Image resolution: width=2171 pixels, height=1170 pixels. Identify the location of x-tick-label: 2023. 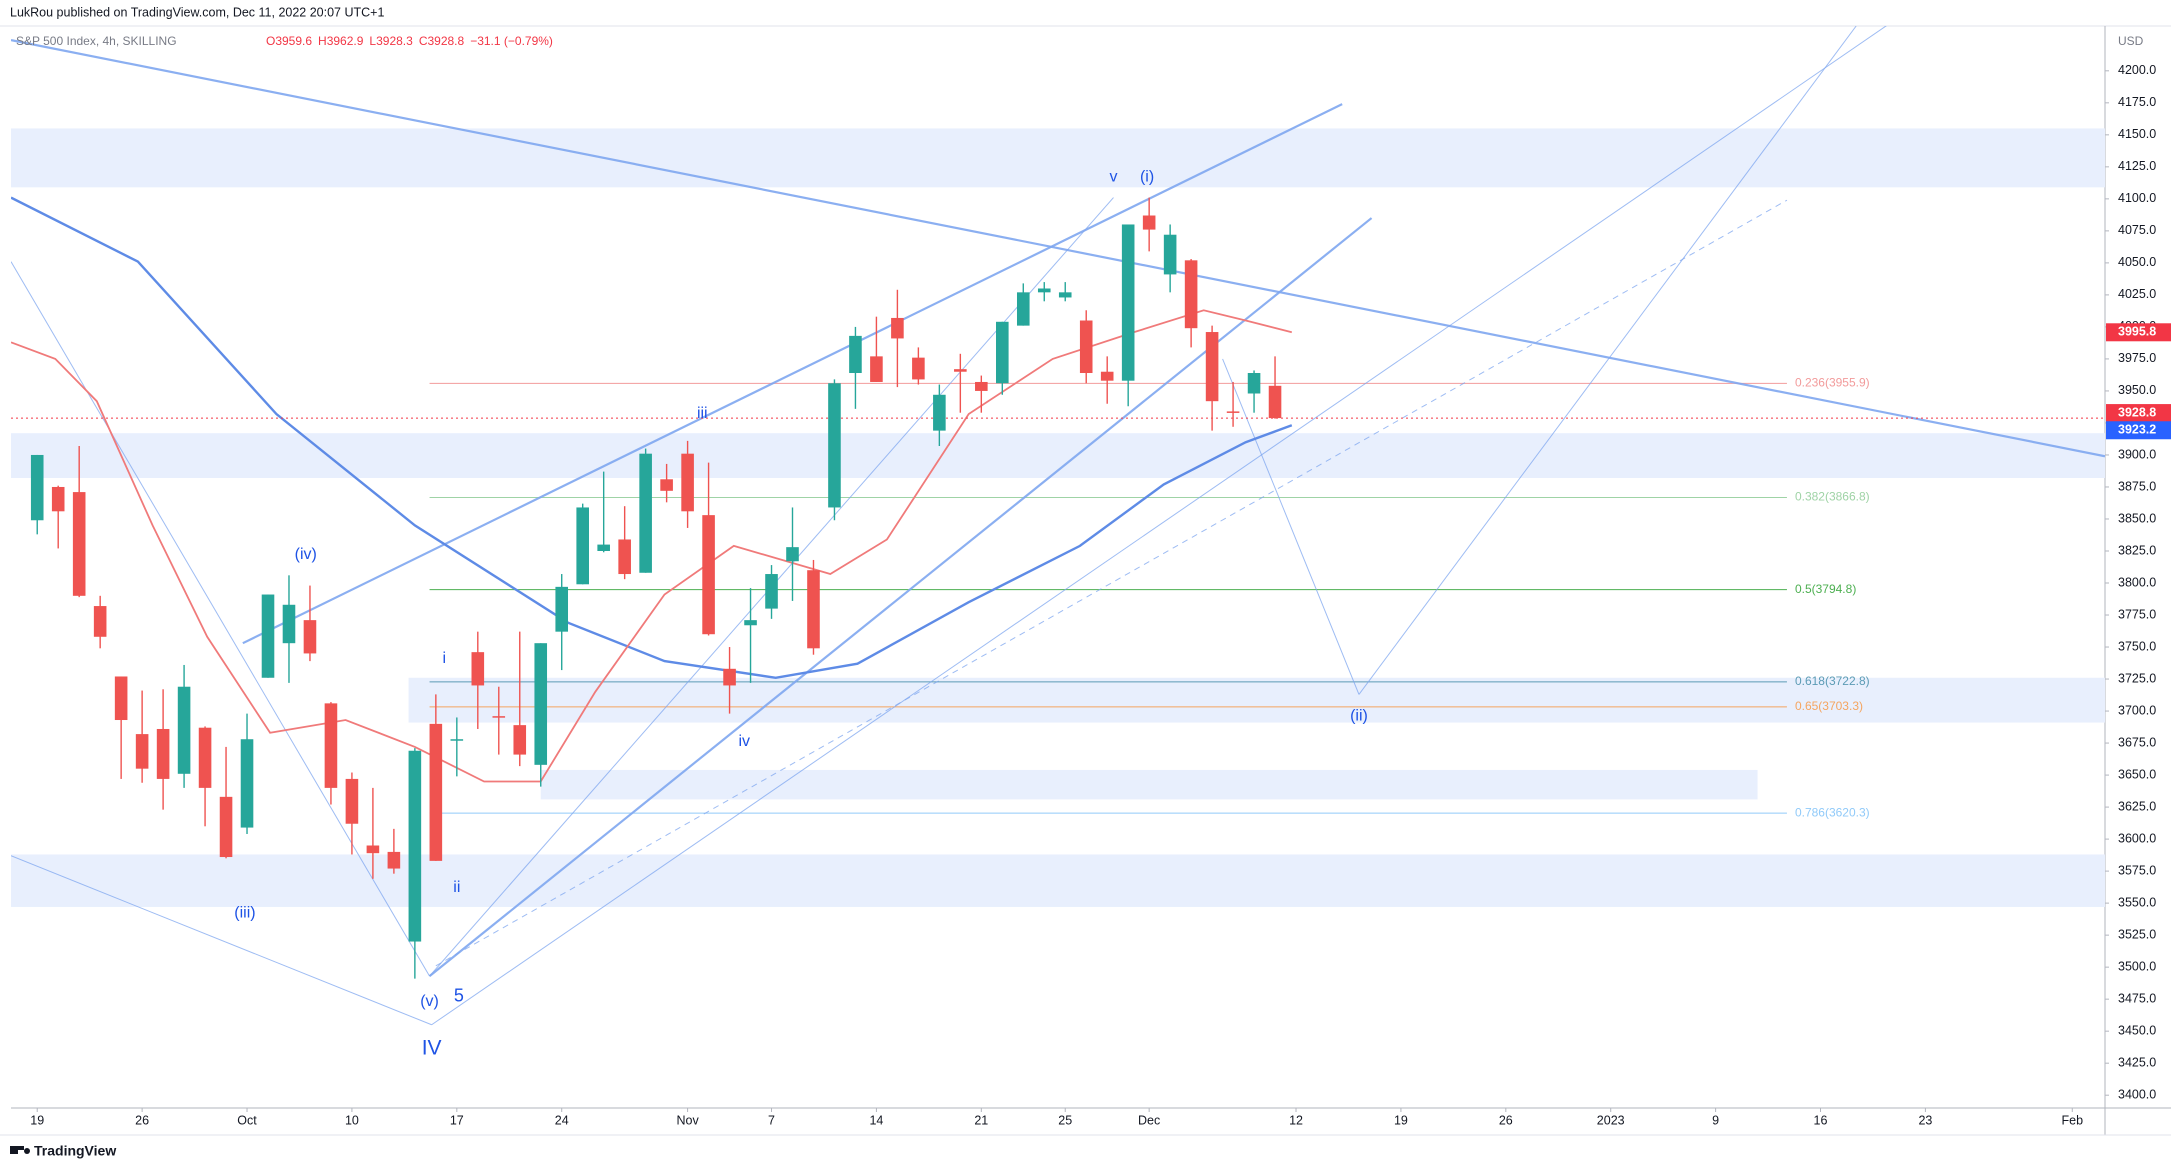
(1611, 1120).